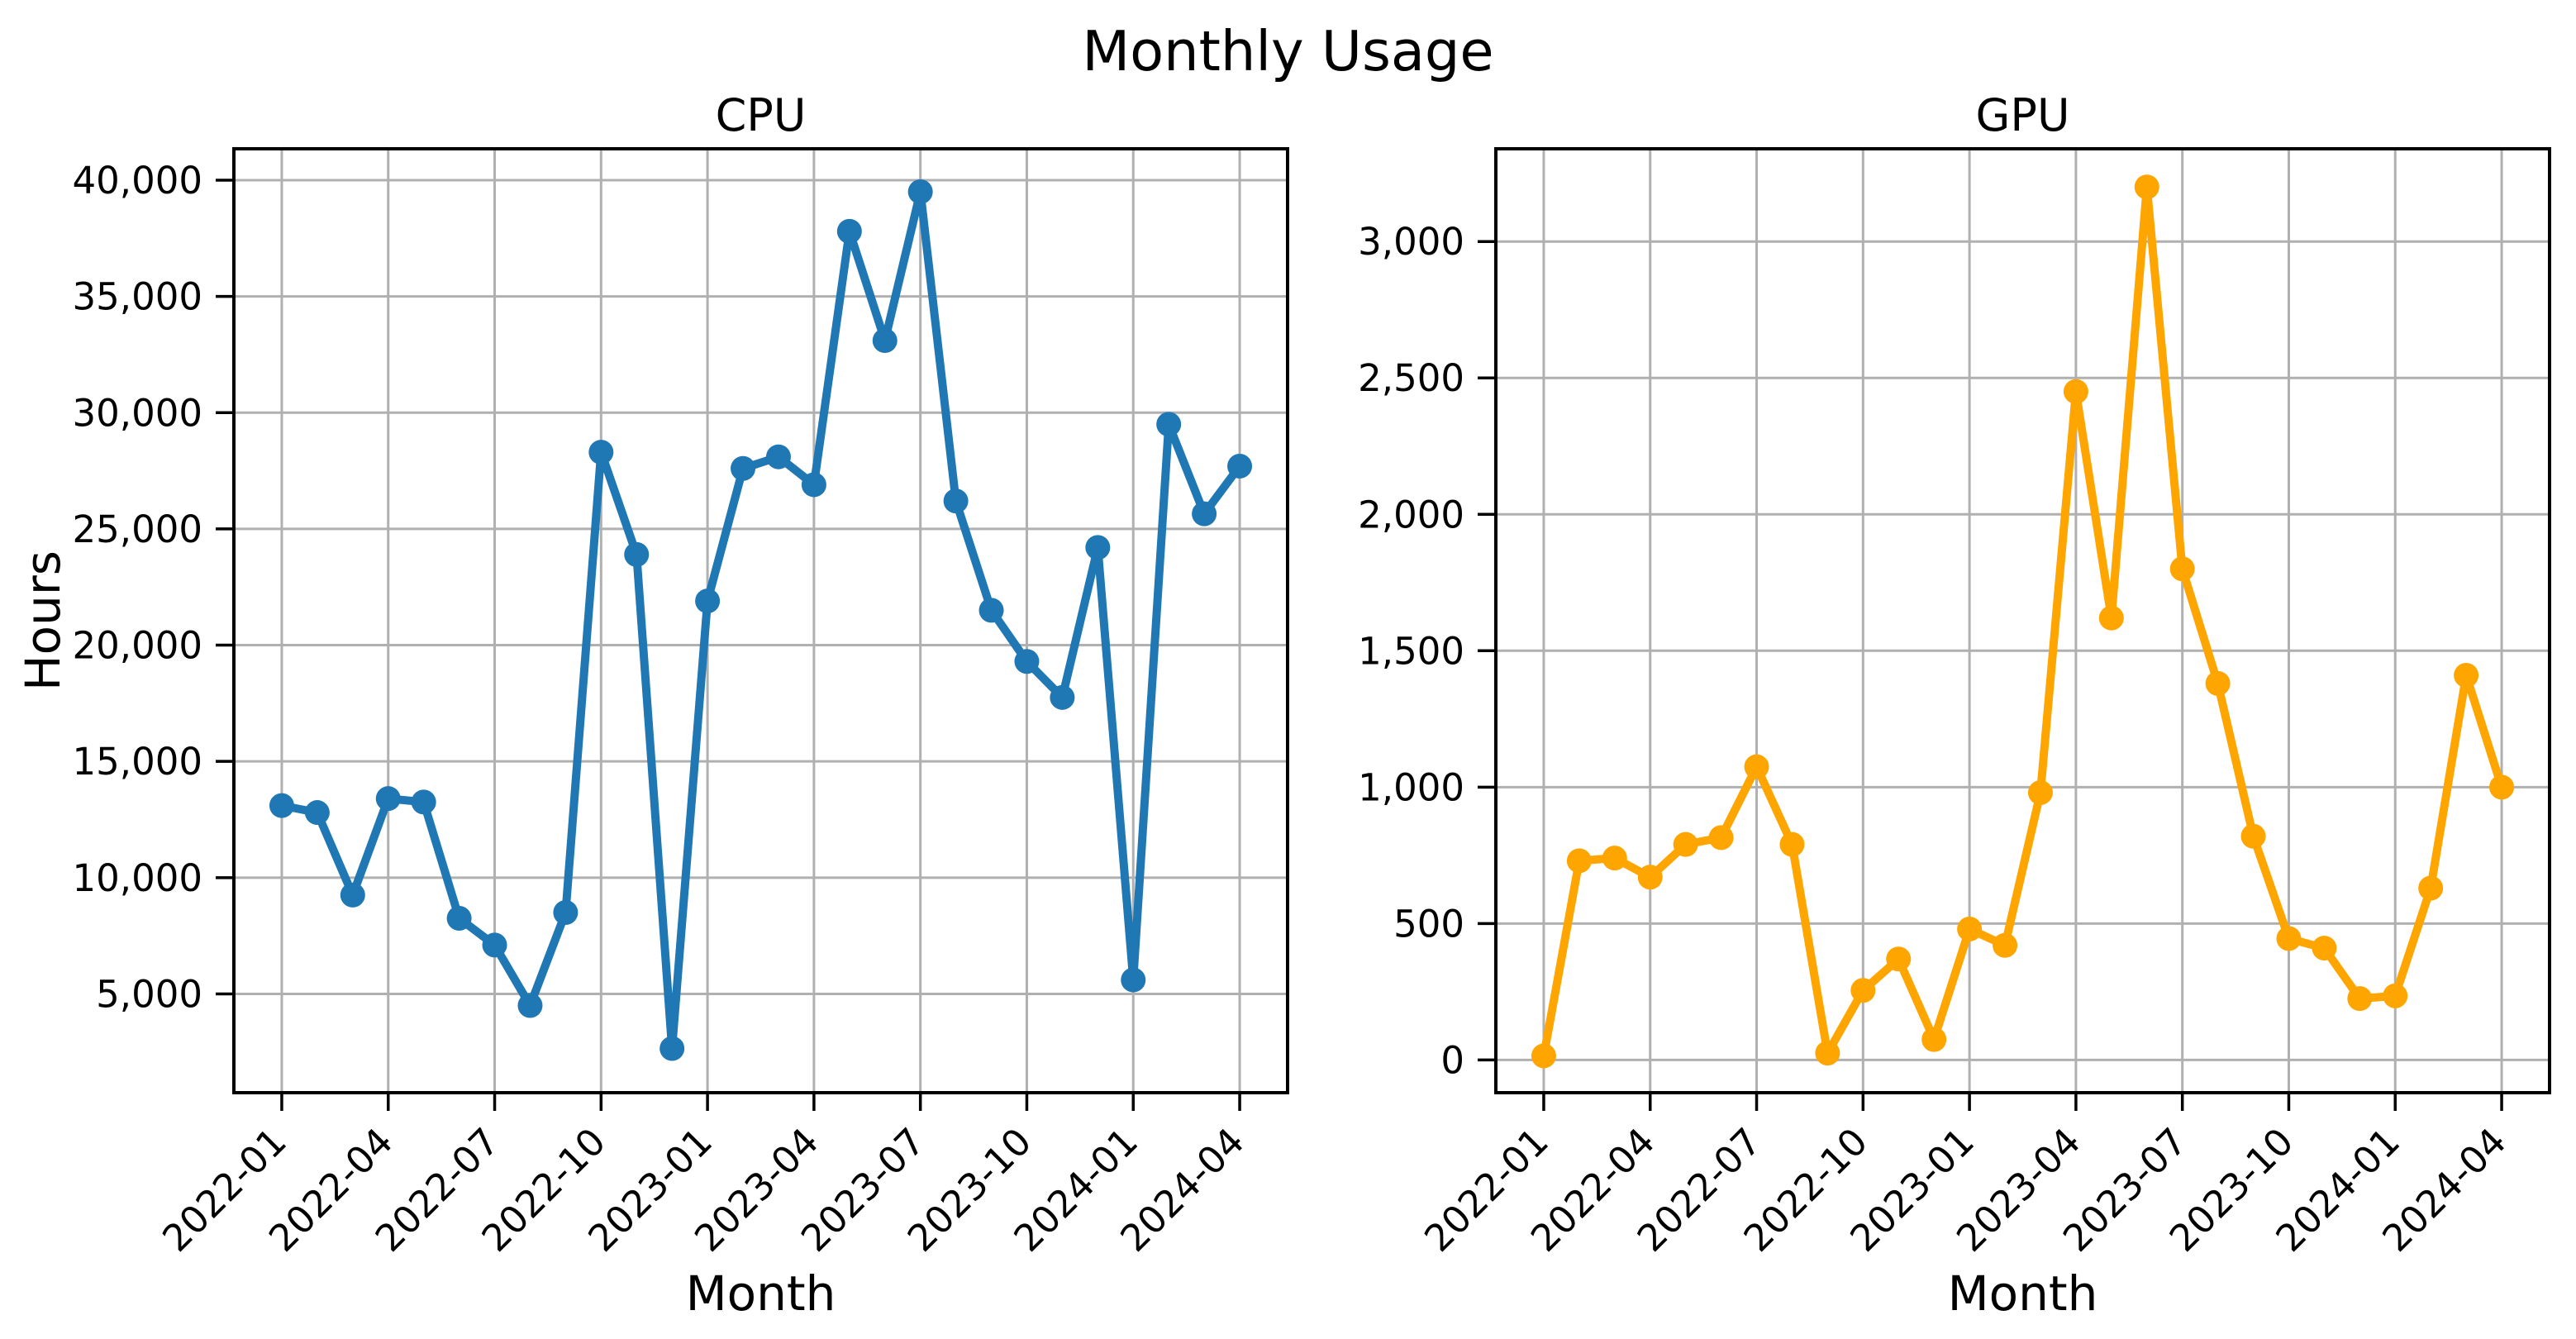  I want to click on cpu-y-tick-label: 35,000, so click(137, 297).